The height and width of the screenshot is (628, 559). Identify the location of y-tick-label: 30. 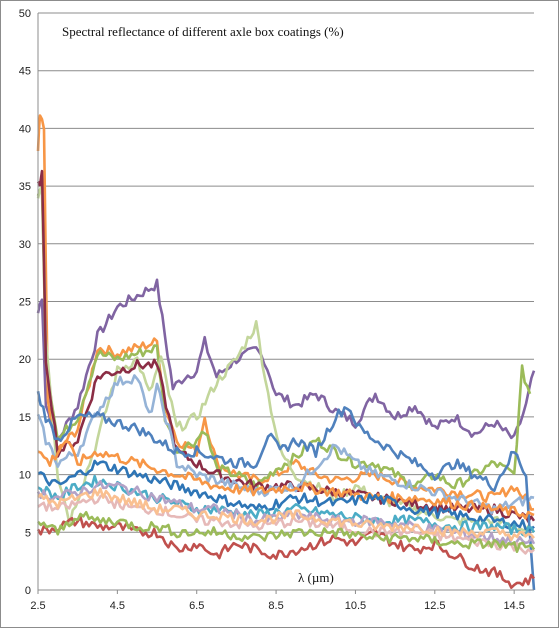
(25, 245).